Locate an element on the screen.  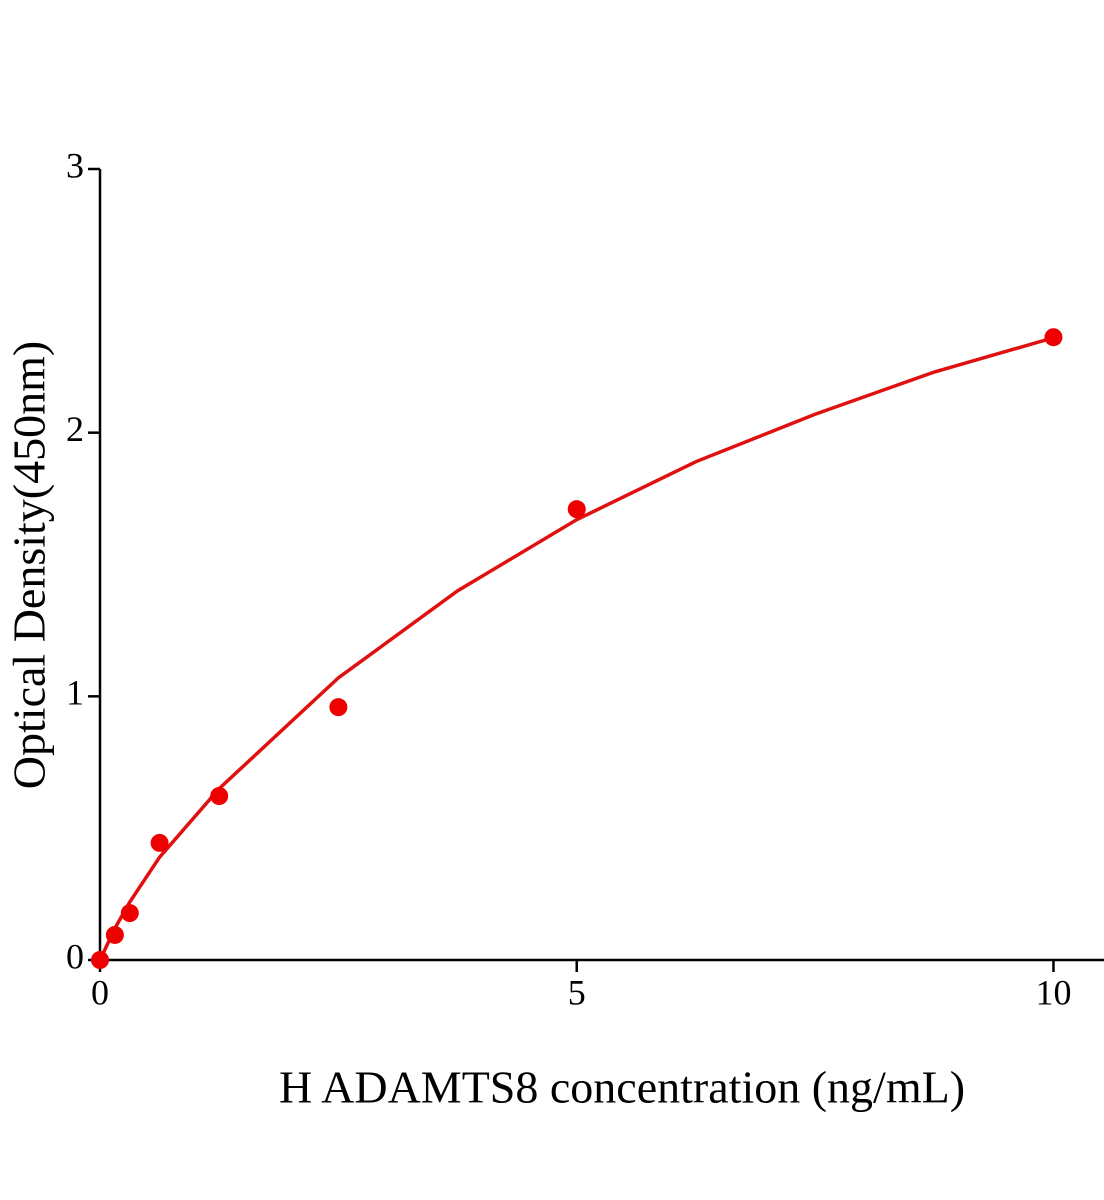
x-tick-label: 5 is located at coordinates (577, 992).